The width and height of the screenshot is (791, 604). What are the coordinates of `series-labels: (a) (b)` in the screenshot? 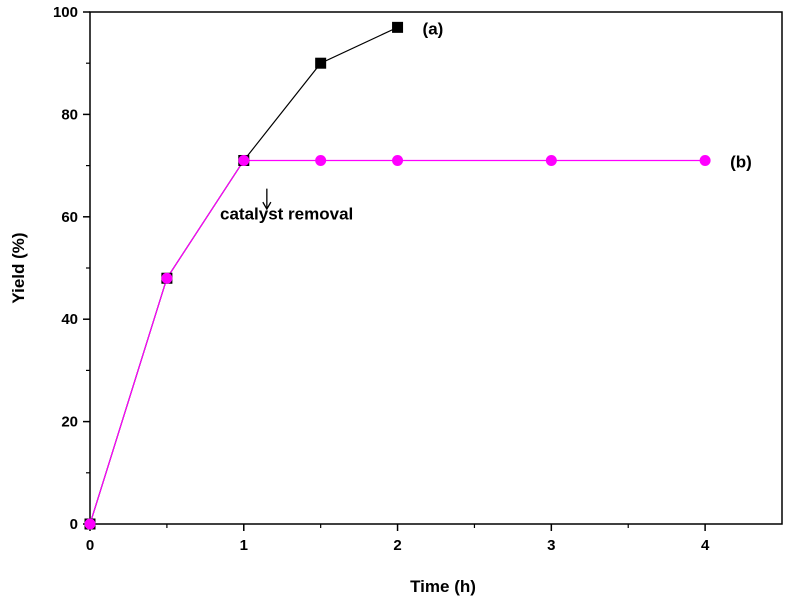 It's located at (587, 95).